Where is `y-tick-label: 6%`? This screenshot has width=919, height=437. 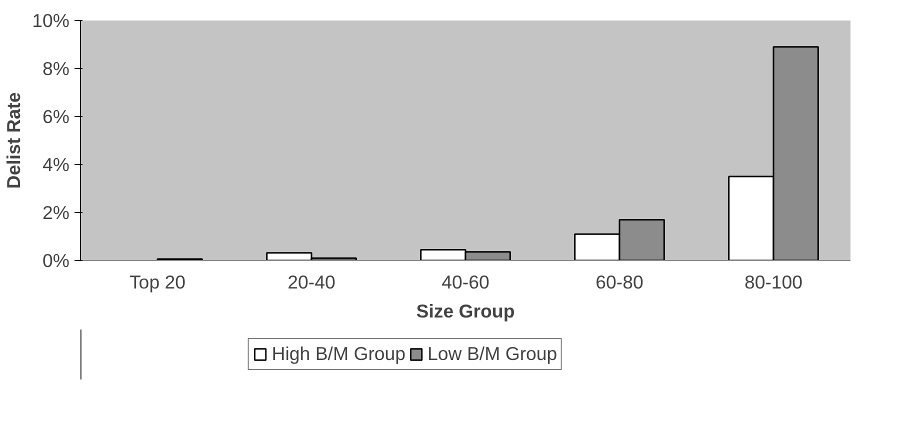
y-tick-label: 6% is located at coordinates (56, 116).